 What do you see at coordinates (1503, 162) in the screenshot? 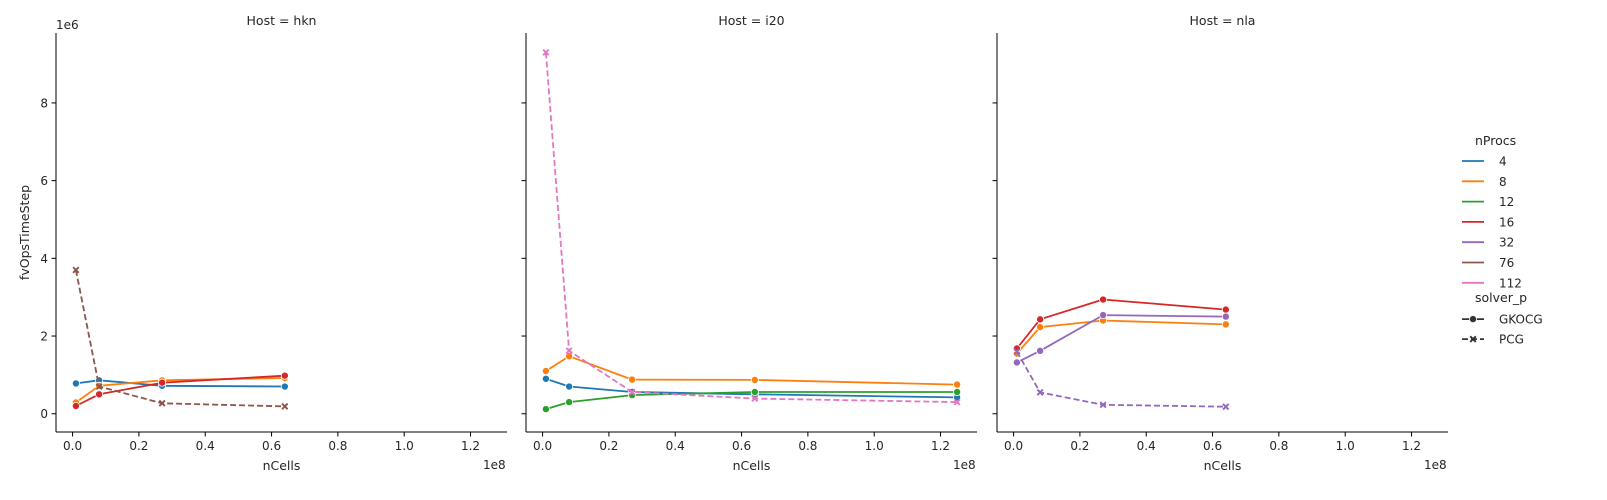
I see `legend-label-np4: 4` at bounding box center [1503, 162].